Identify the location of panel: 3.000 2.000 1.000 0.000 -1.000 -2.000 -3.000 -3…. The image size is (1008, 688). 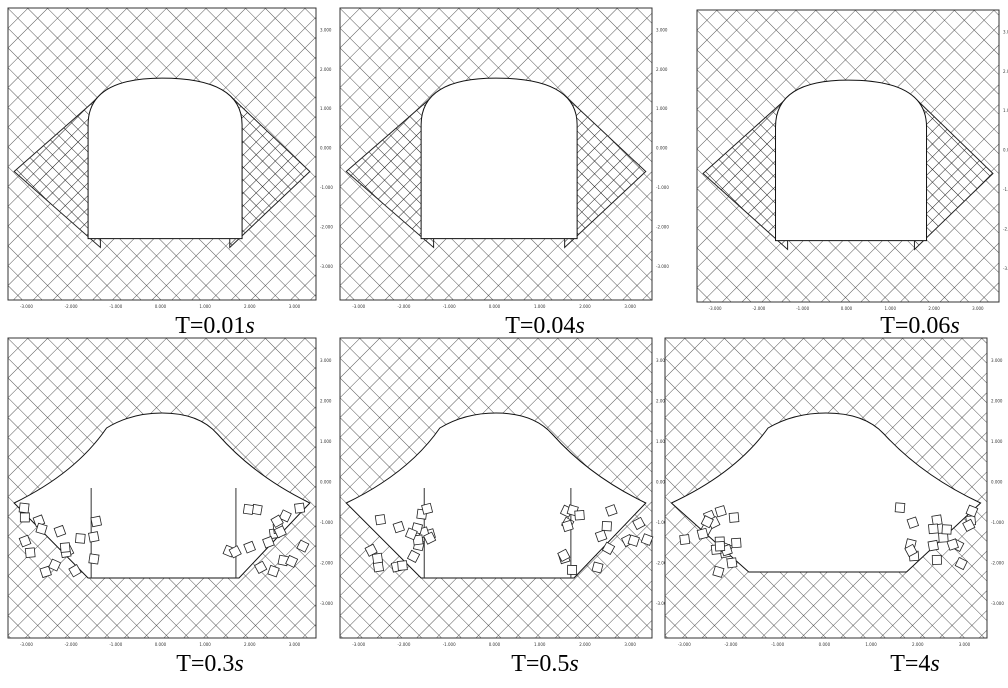
(170, 492).